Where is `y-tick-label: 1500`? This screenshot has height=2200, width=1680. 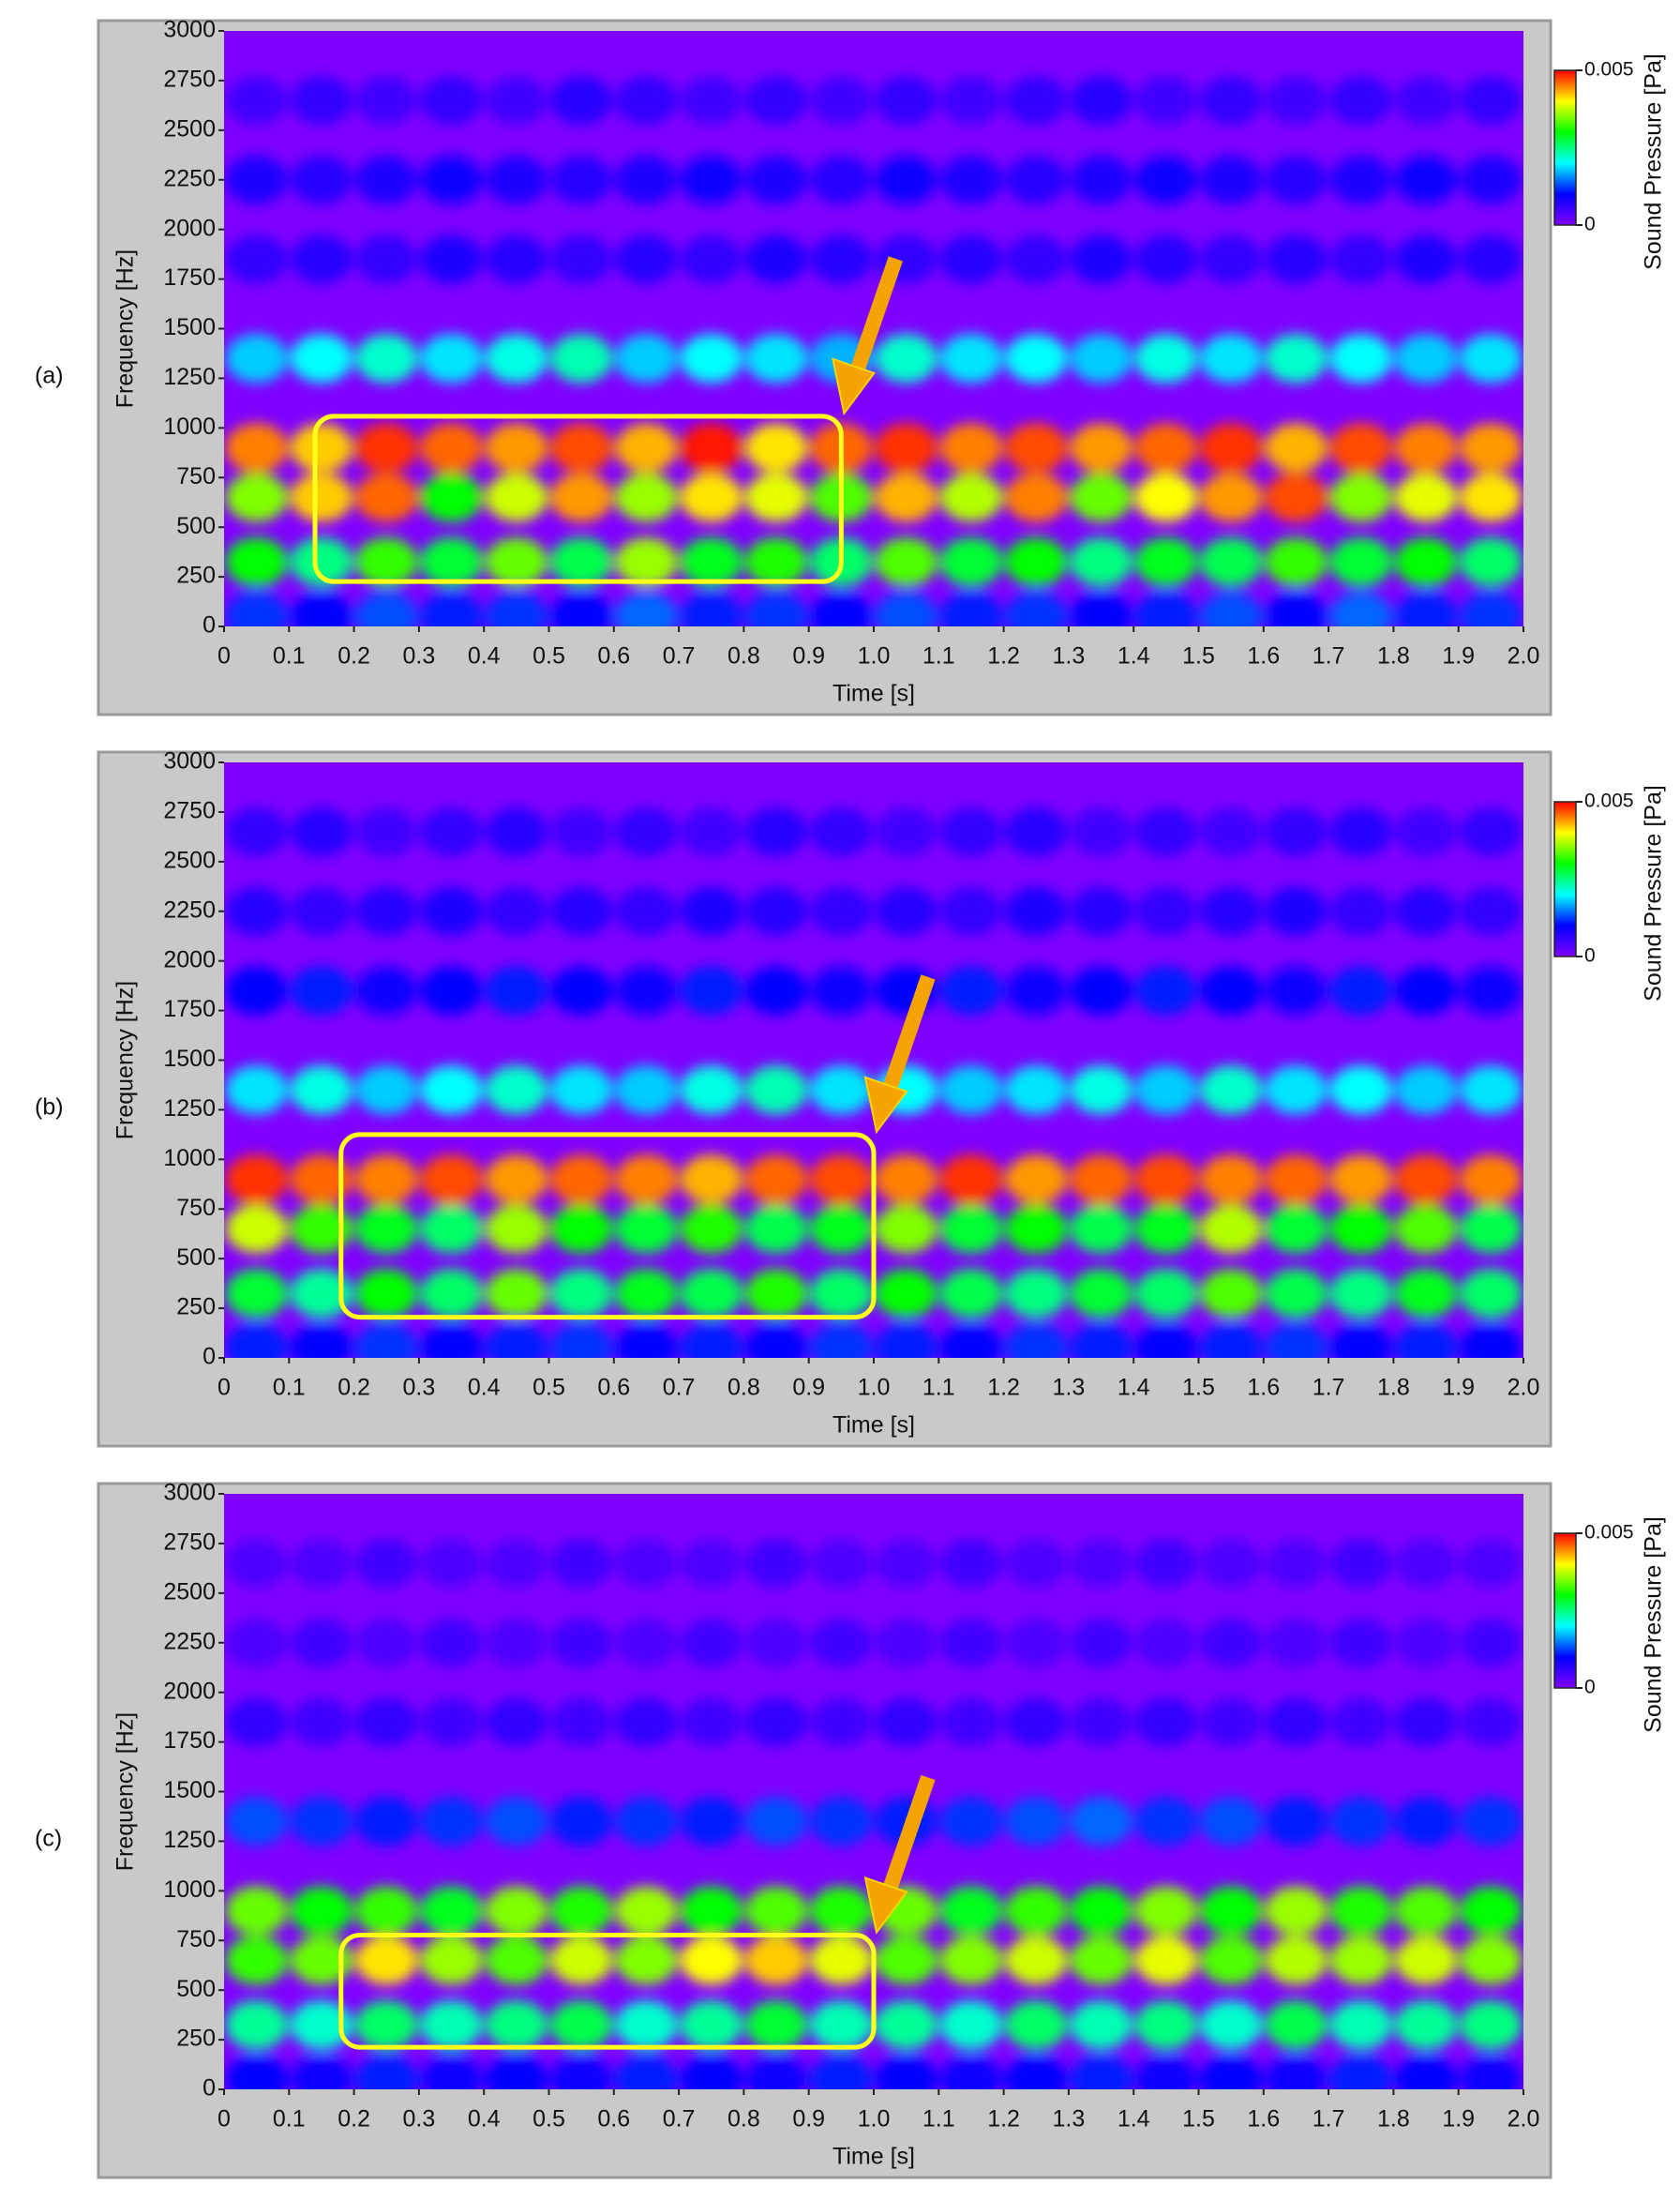 y-tick-label: 1500 is located at coordinates (189, 327).